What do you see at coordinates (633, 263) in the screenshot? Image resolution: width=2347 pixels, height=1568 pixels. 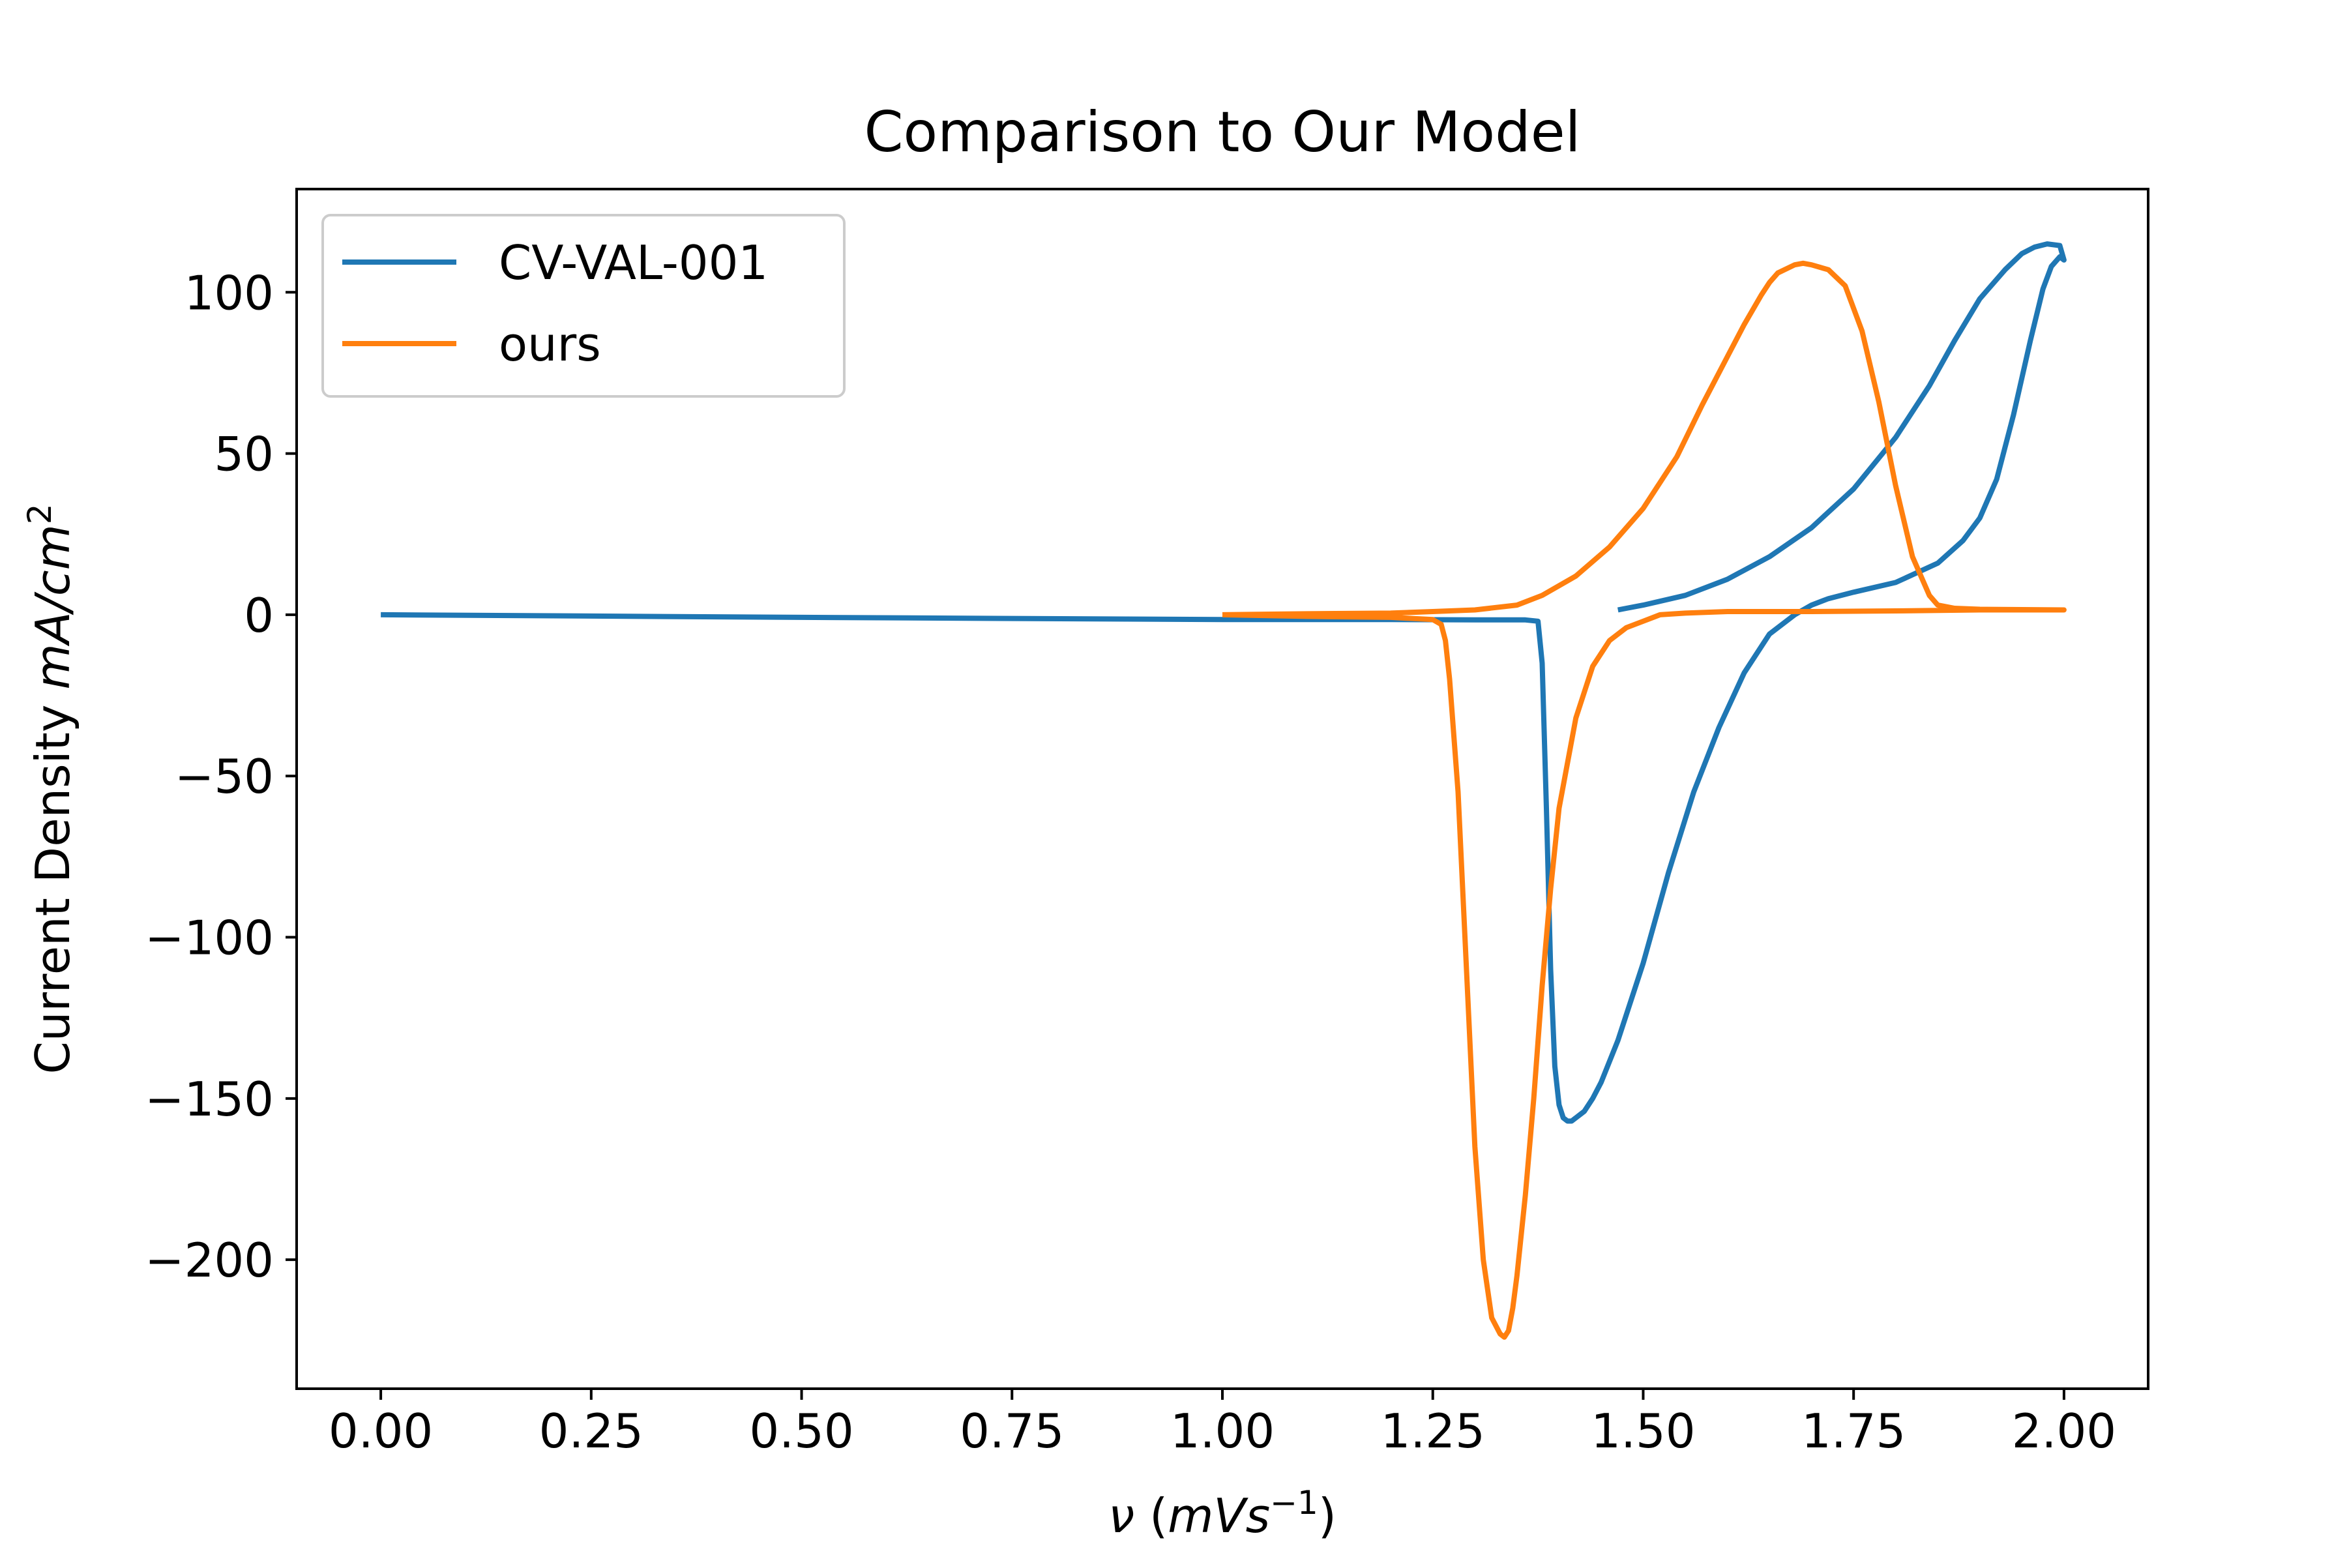 I see `legend-label-1: CV-VAL-001` at bounding box center [633, 263].